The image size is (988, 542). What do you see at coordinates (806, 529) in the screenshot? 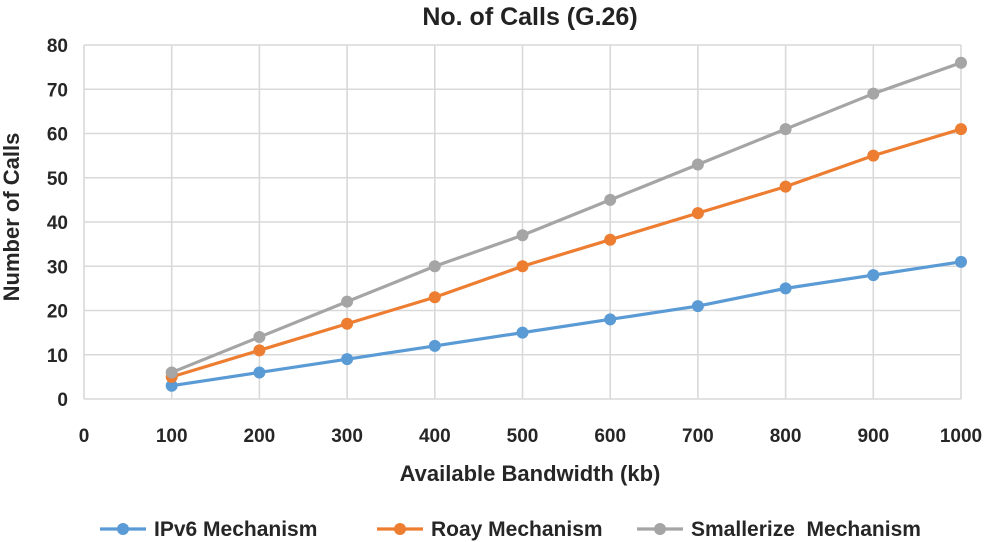
I see `legend-label: Smallerize Mechanism` at bounding box center [806, 529].